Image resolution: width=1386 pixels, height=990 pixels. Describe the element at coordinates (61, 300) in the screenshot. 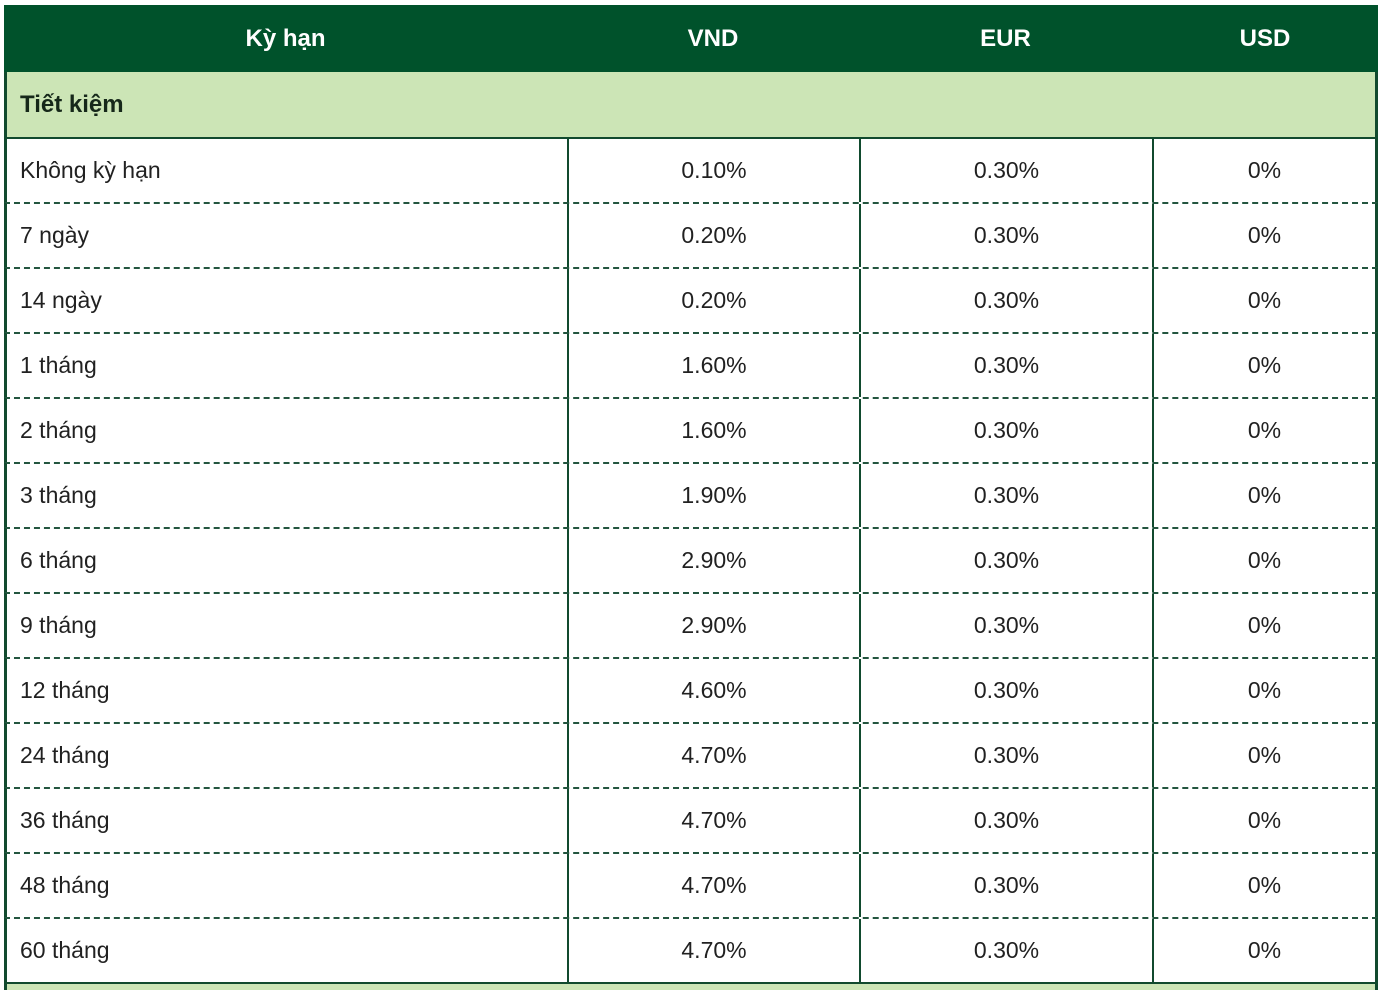

I see `term-label: 14 ngày` at that location.